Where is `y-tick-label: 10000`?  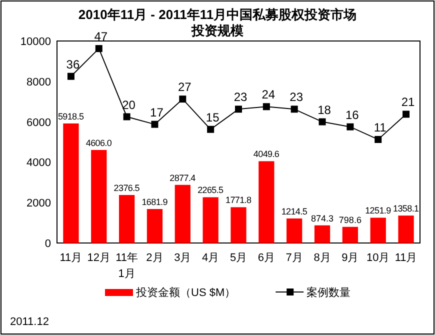 y-tick-label: 10000 is located at coordinates (35, 42).